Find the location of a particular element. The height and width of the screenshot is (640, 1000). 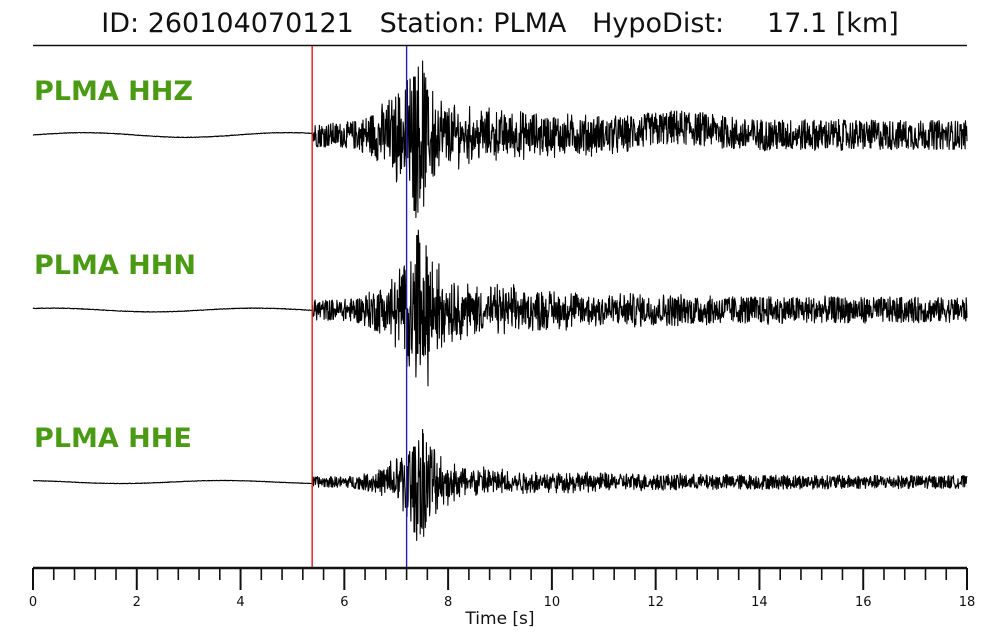

channel-label-hhe: PLMA HHE is located at coordinates (113, 438).